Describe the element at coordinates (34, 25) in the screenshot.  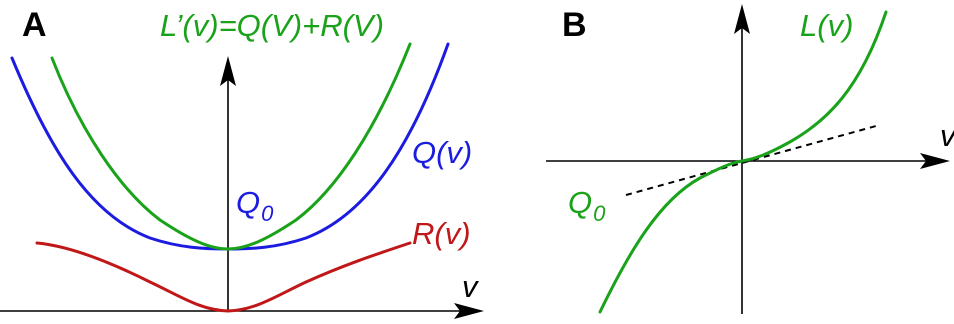
I see `panel-a-letter: A` at that location.